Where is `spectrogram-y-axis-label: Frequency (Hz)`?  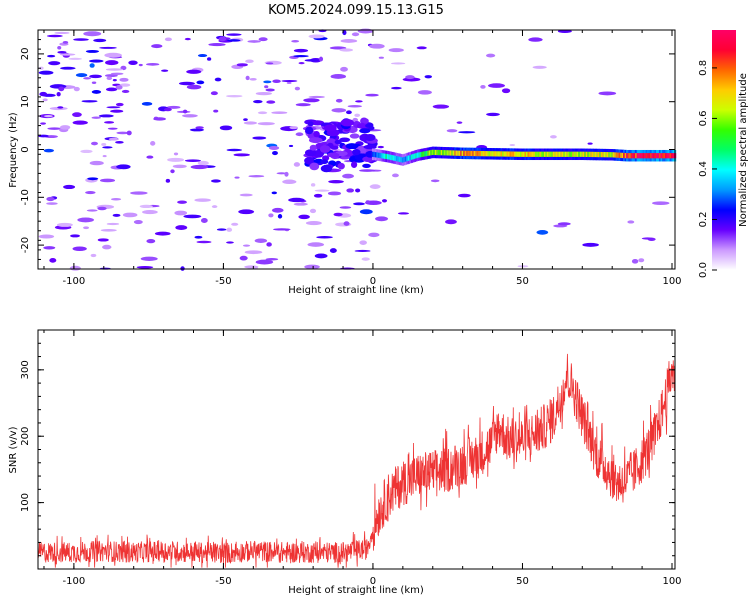
spectrogram-y-axis-label: Frequency (Hz) is located at coordinates (13, 150).